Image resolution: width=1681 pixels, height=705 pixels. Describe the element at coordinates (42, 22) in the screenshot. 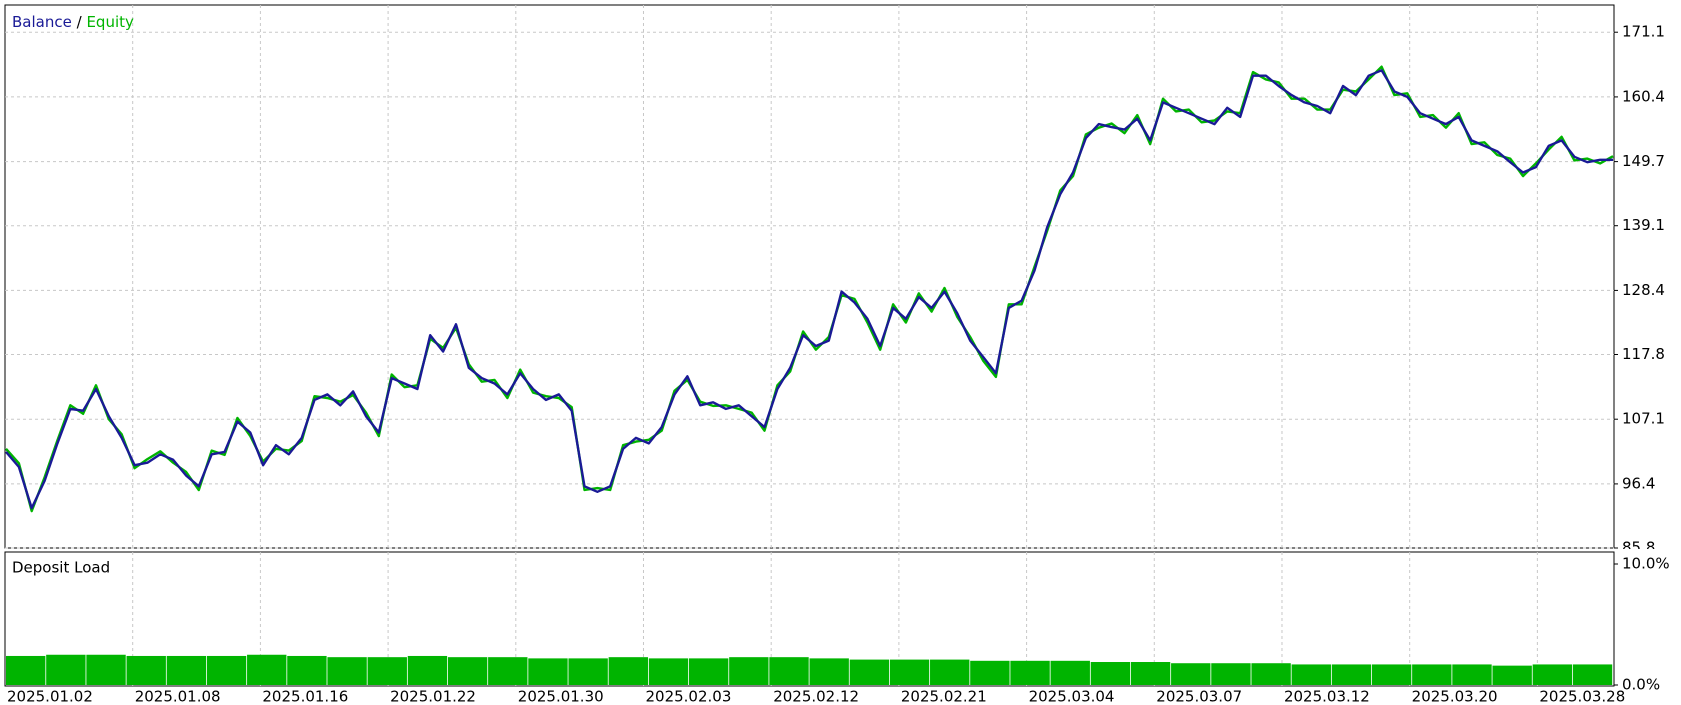

I see `legend-balance: Balance` at that location.